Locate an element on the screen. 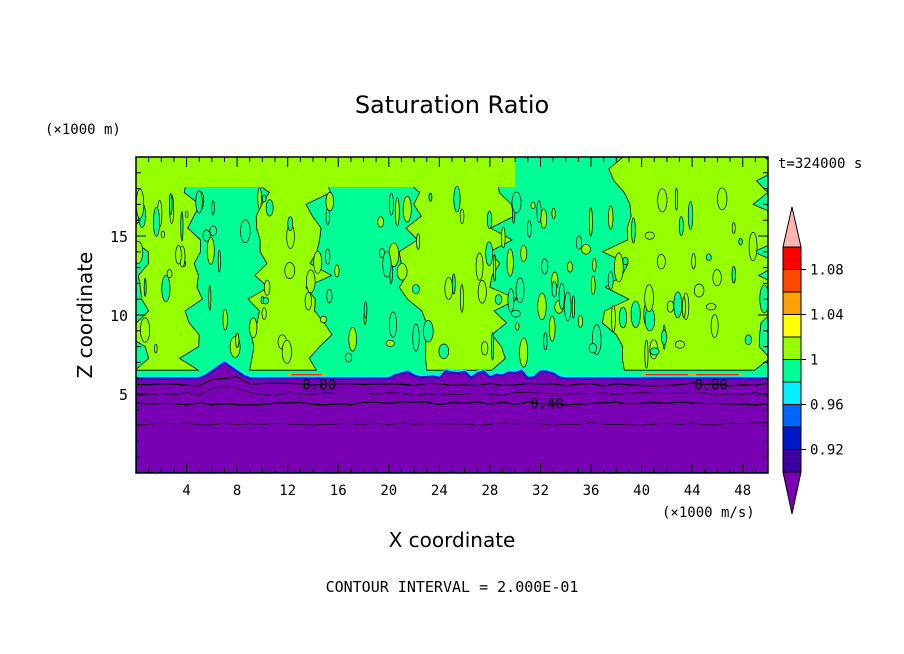 The image size is (904, 654). contour-label: 0.40 is located at coordinates (547, 404).